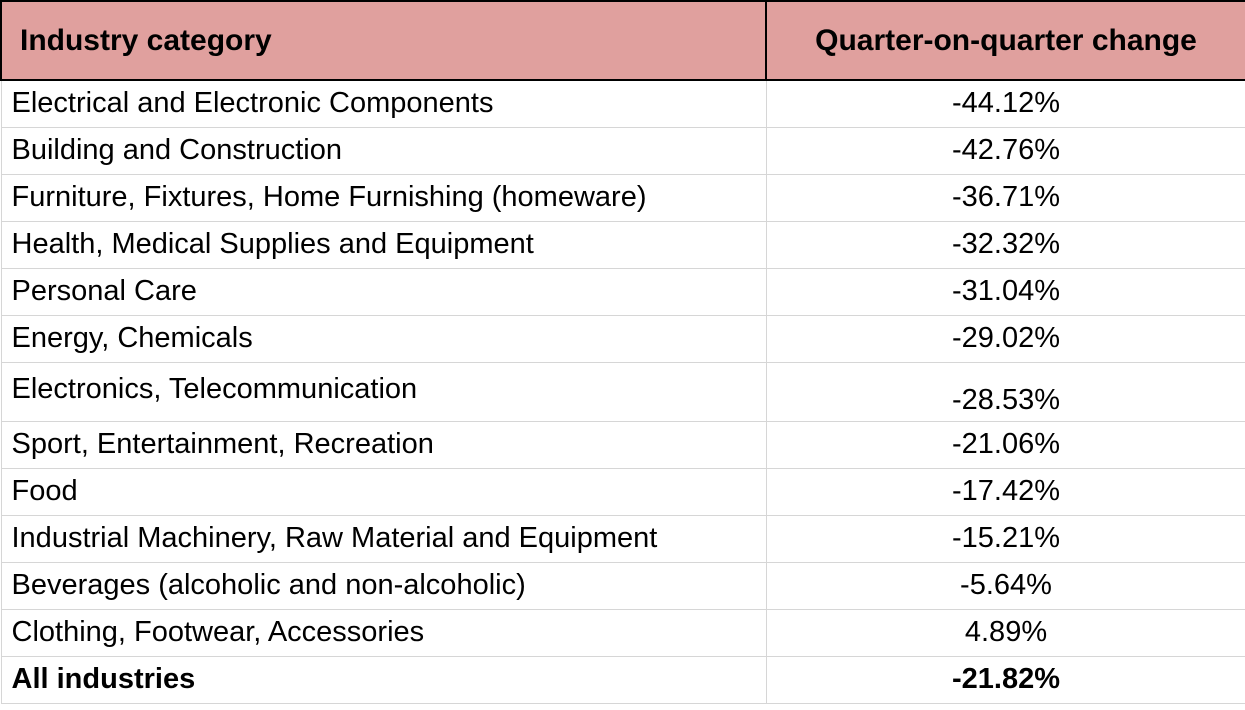 The image size is (1245, 710). What do you see at coordinates (1005, 338) in the screenshot?
I see `change-cell: -29.02%` at bounding box center [1005, 338].